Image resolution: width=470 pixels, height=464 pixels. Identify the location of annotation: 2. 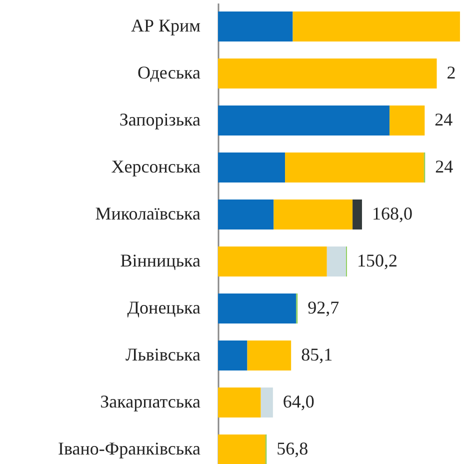
(451, 72).